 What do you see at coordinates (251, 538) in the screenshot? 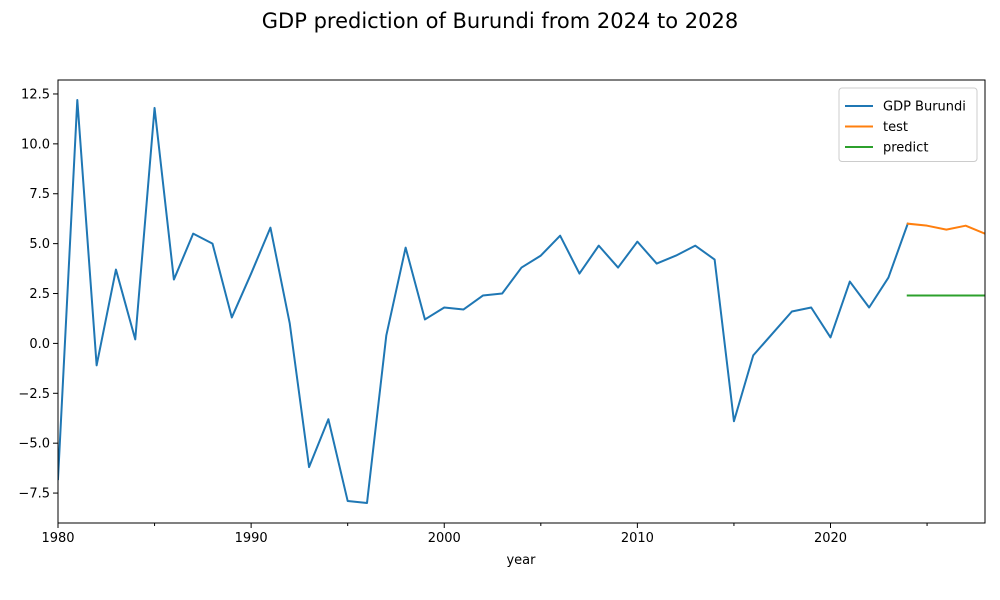
I see `x-tick-label: 1990` at bounding box center [251, 538].